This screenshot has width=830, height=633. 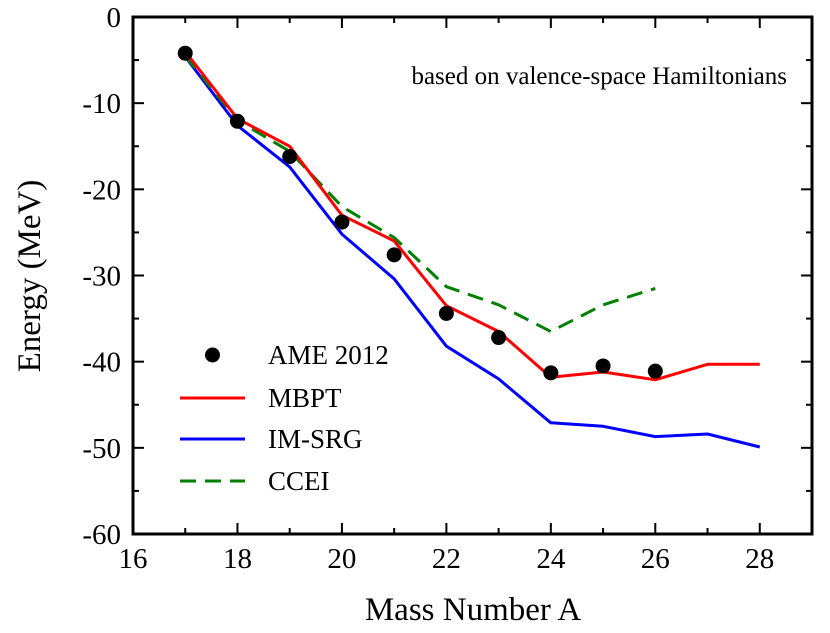 I want to click on x-tick-label: 20, so click(x=341, y=559).